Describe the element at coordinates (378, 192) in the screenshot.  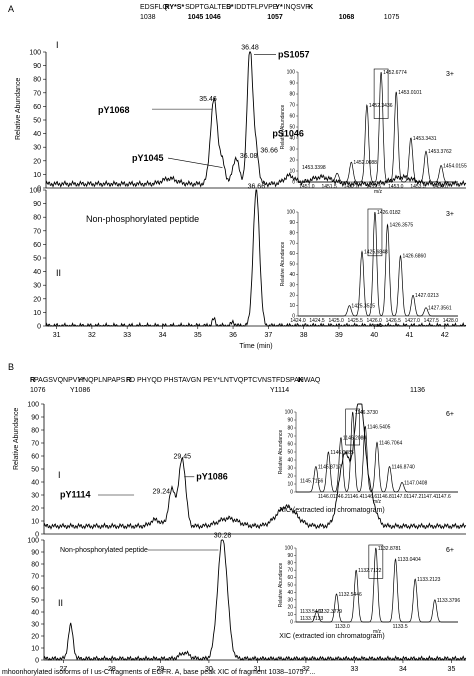
I see `inset-x-label: m/z` at that location.